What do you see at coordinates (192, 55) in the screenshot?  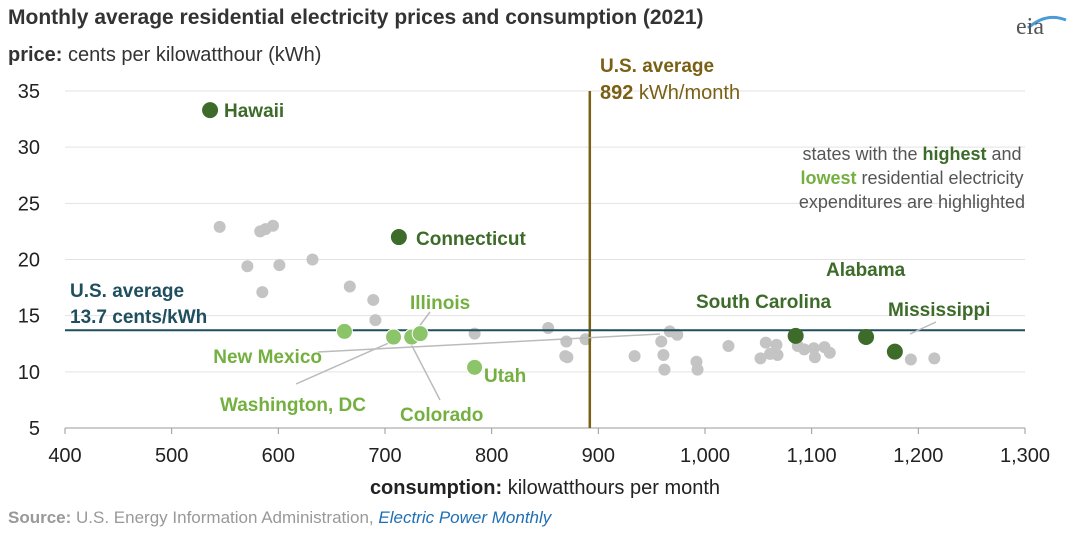 I see `y-axis-label-rest: cents per kilowatthour (kWh)` at bounding box center [192, 55].